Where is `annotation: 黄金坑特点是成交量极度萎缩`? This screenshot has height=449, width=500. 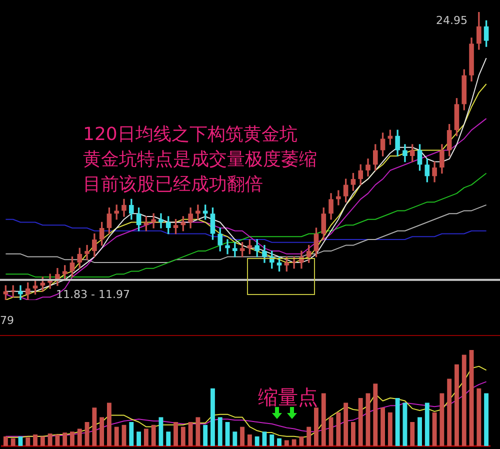
annotation: 黄金坑特点是成交量极度萎缩 is located at coordinates (200, 159).